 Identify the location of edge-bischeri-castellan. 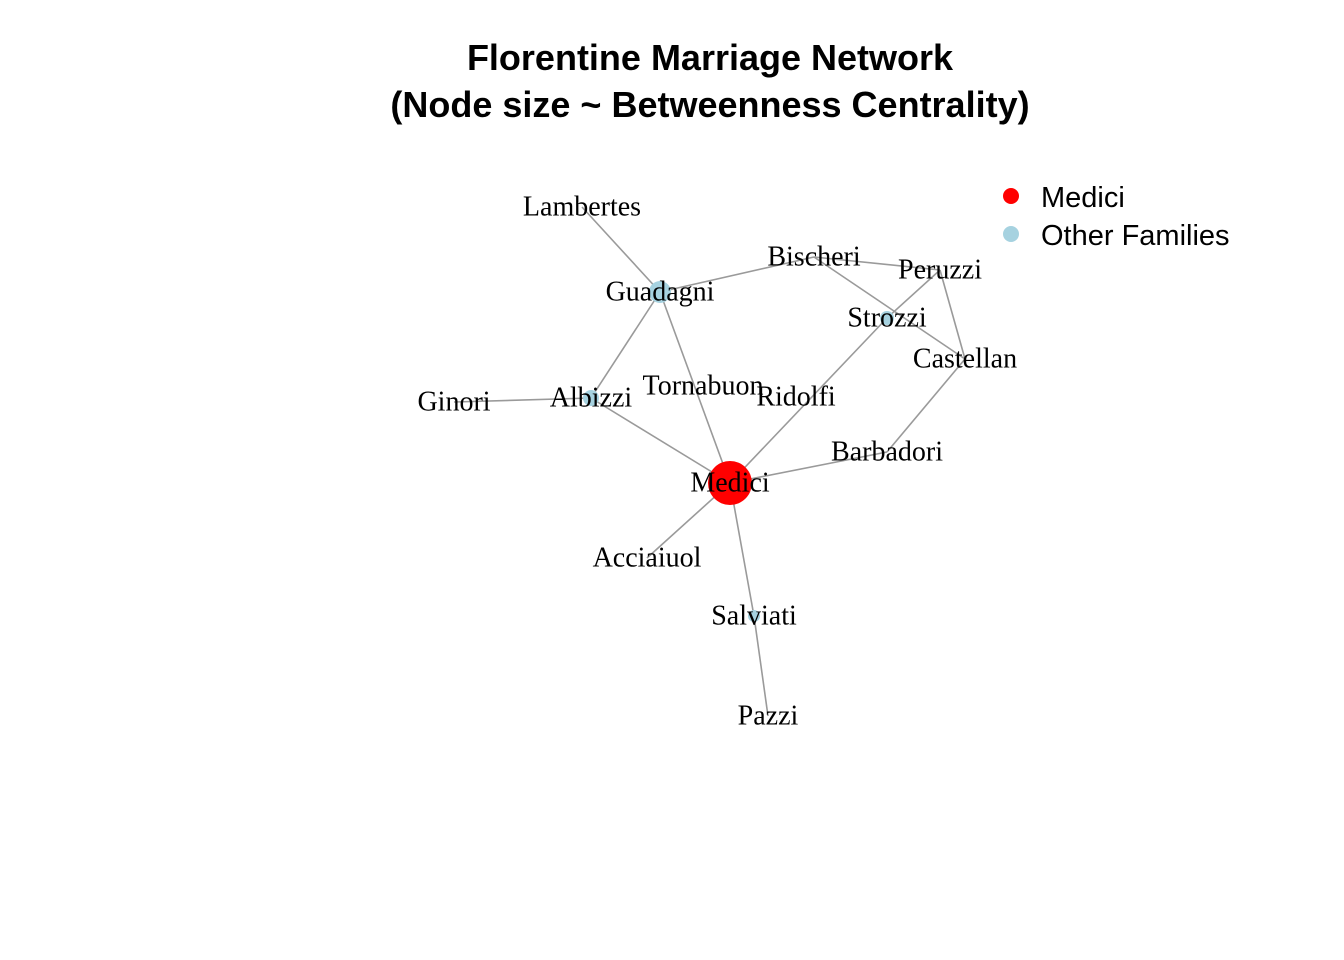
(889, 308).